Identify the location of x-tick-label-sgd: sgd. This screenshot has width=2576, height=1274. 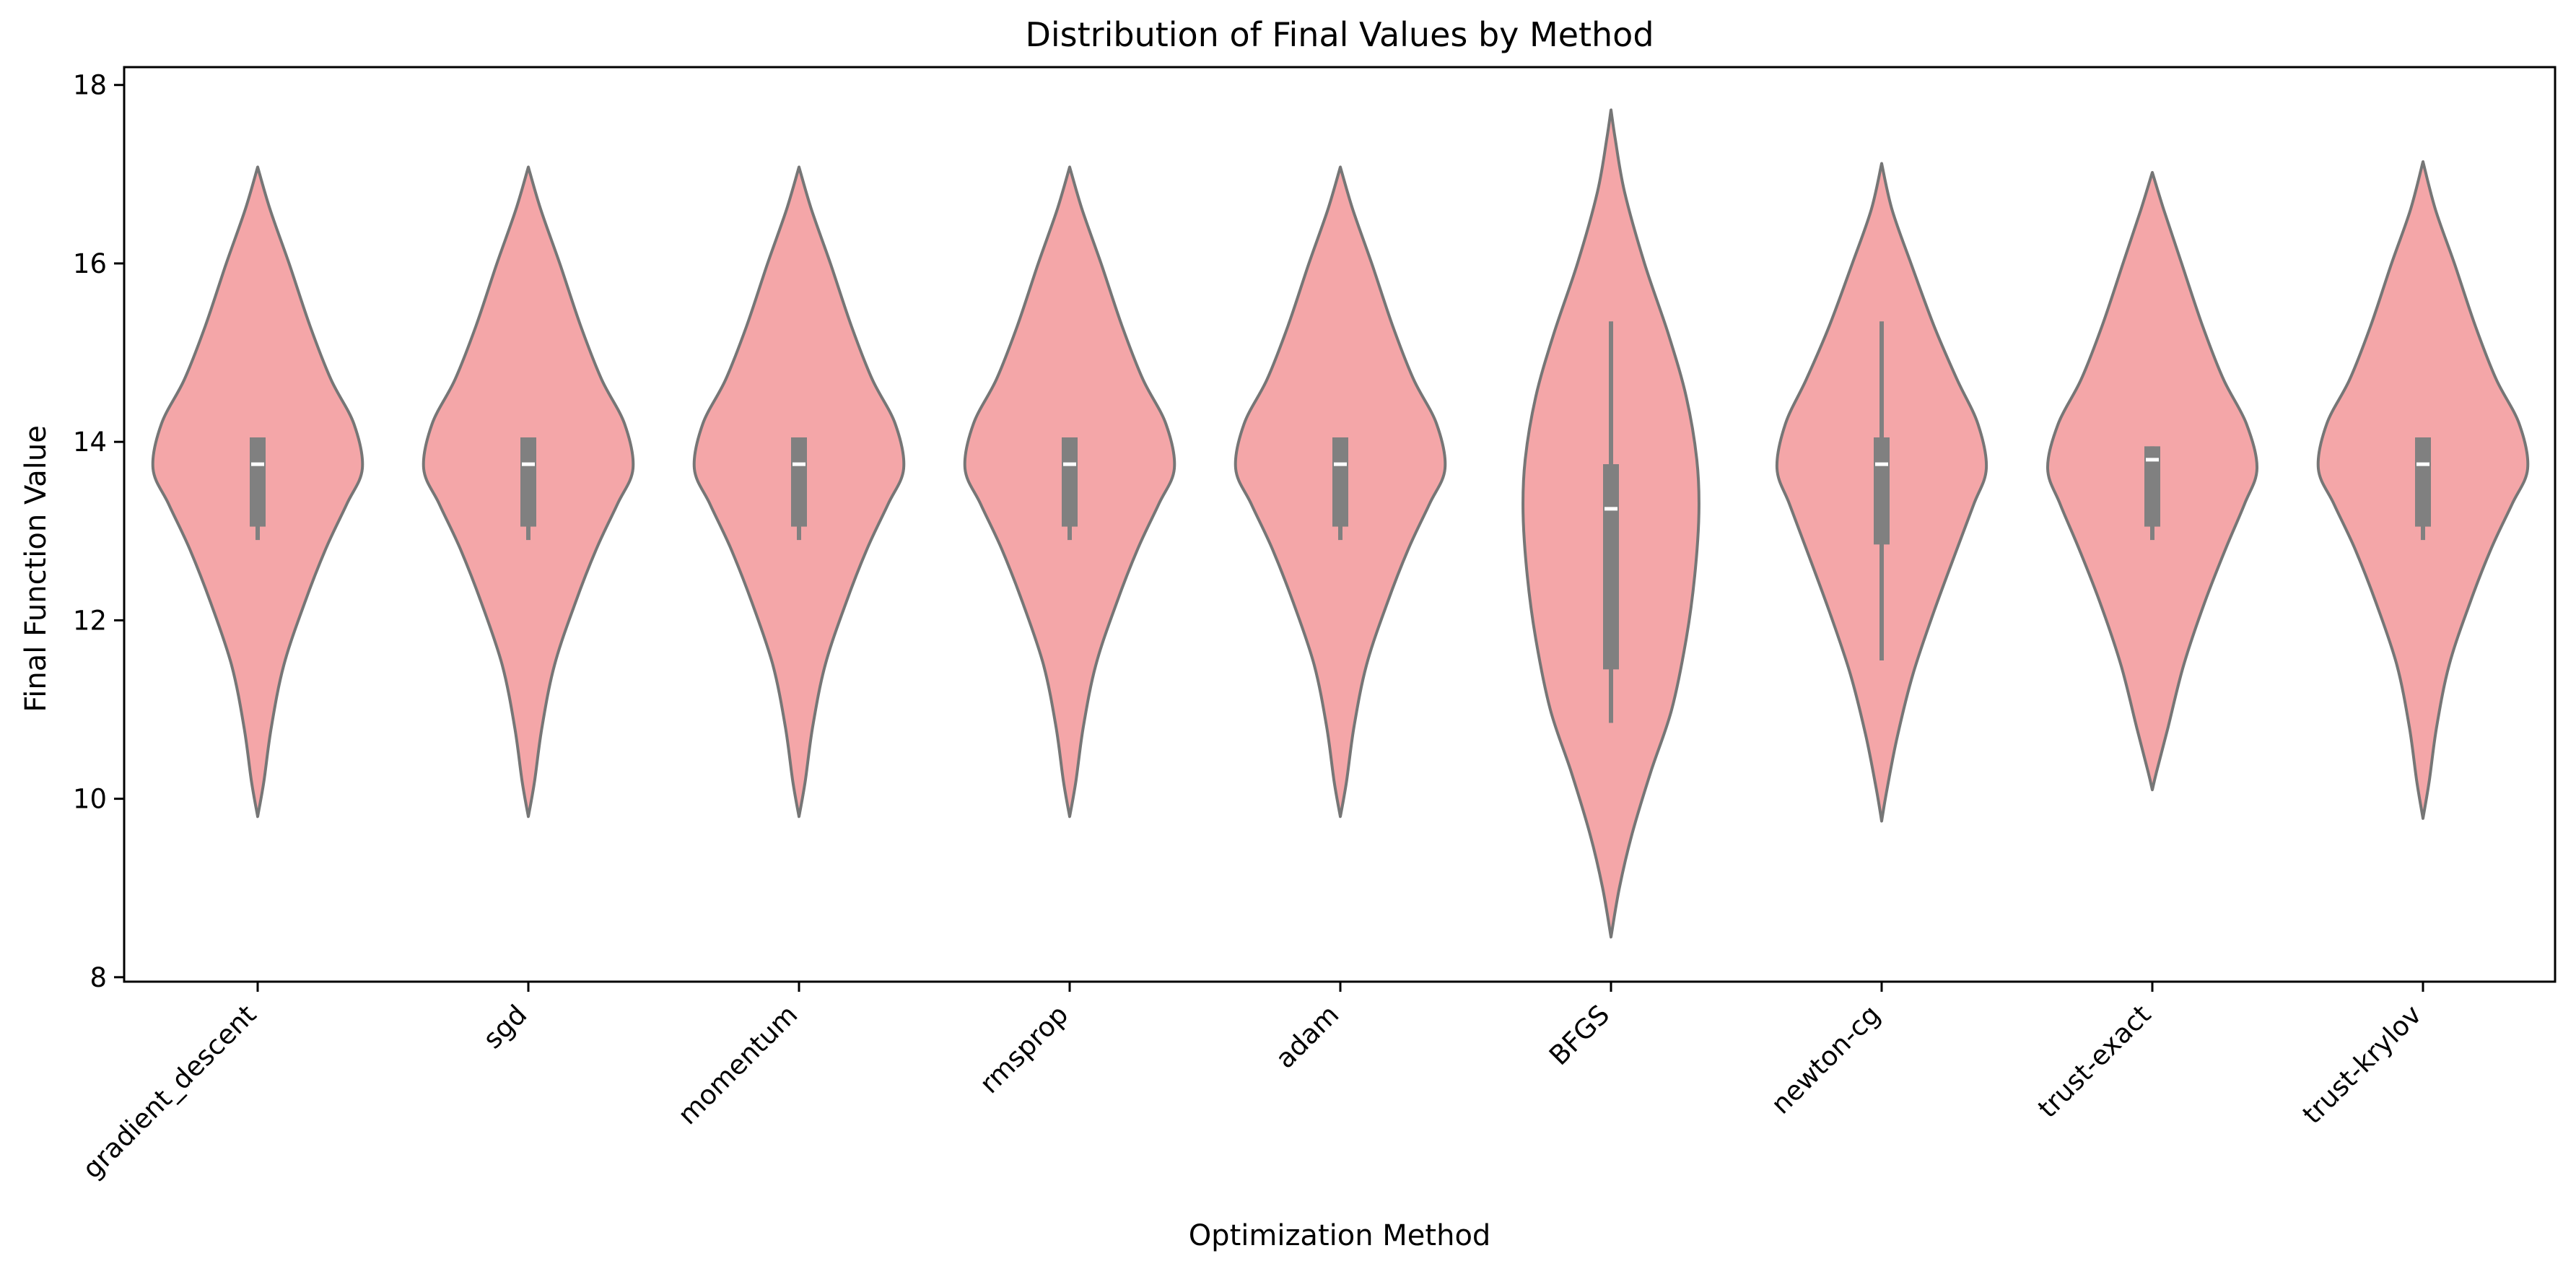
(505, 1027).